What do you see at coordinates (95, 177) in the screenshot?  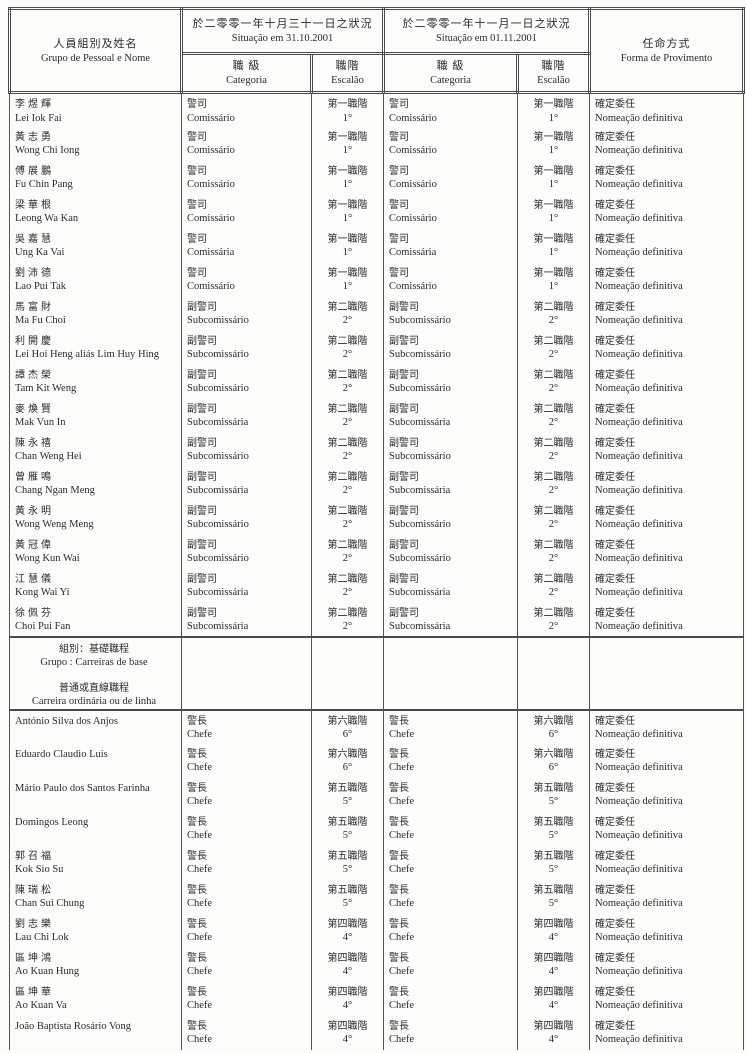 I see `name-cell: 傅展鵬 Fu Chin Pang` at bounding box center [95, 177].